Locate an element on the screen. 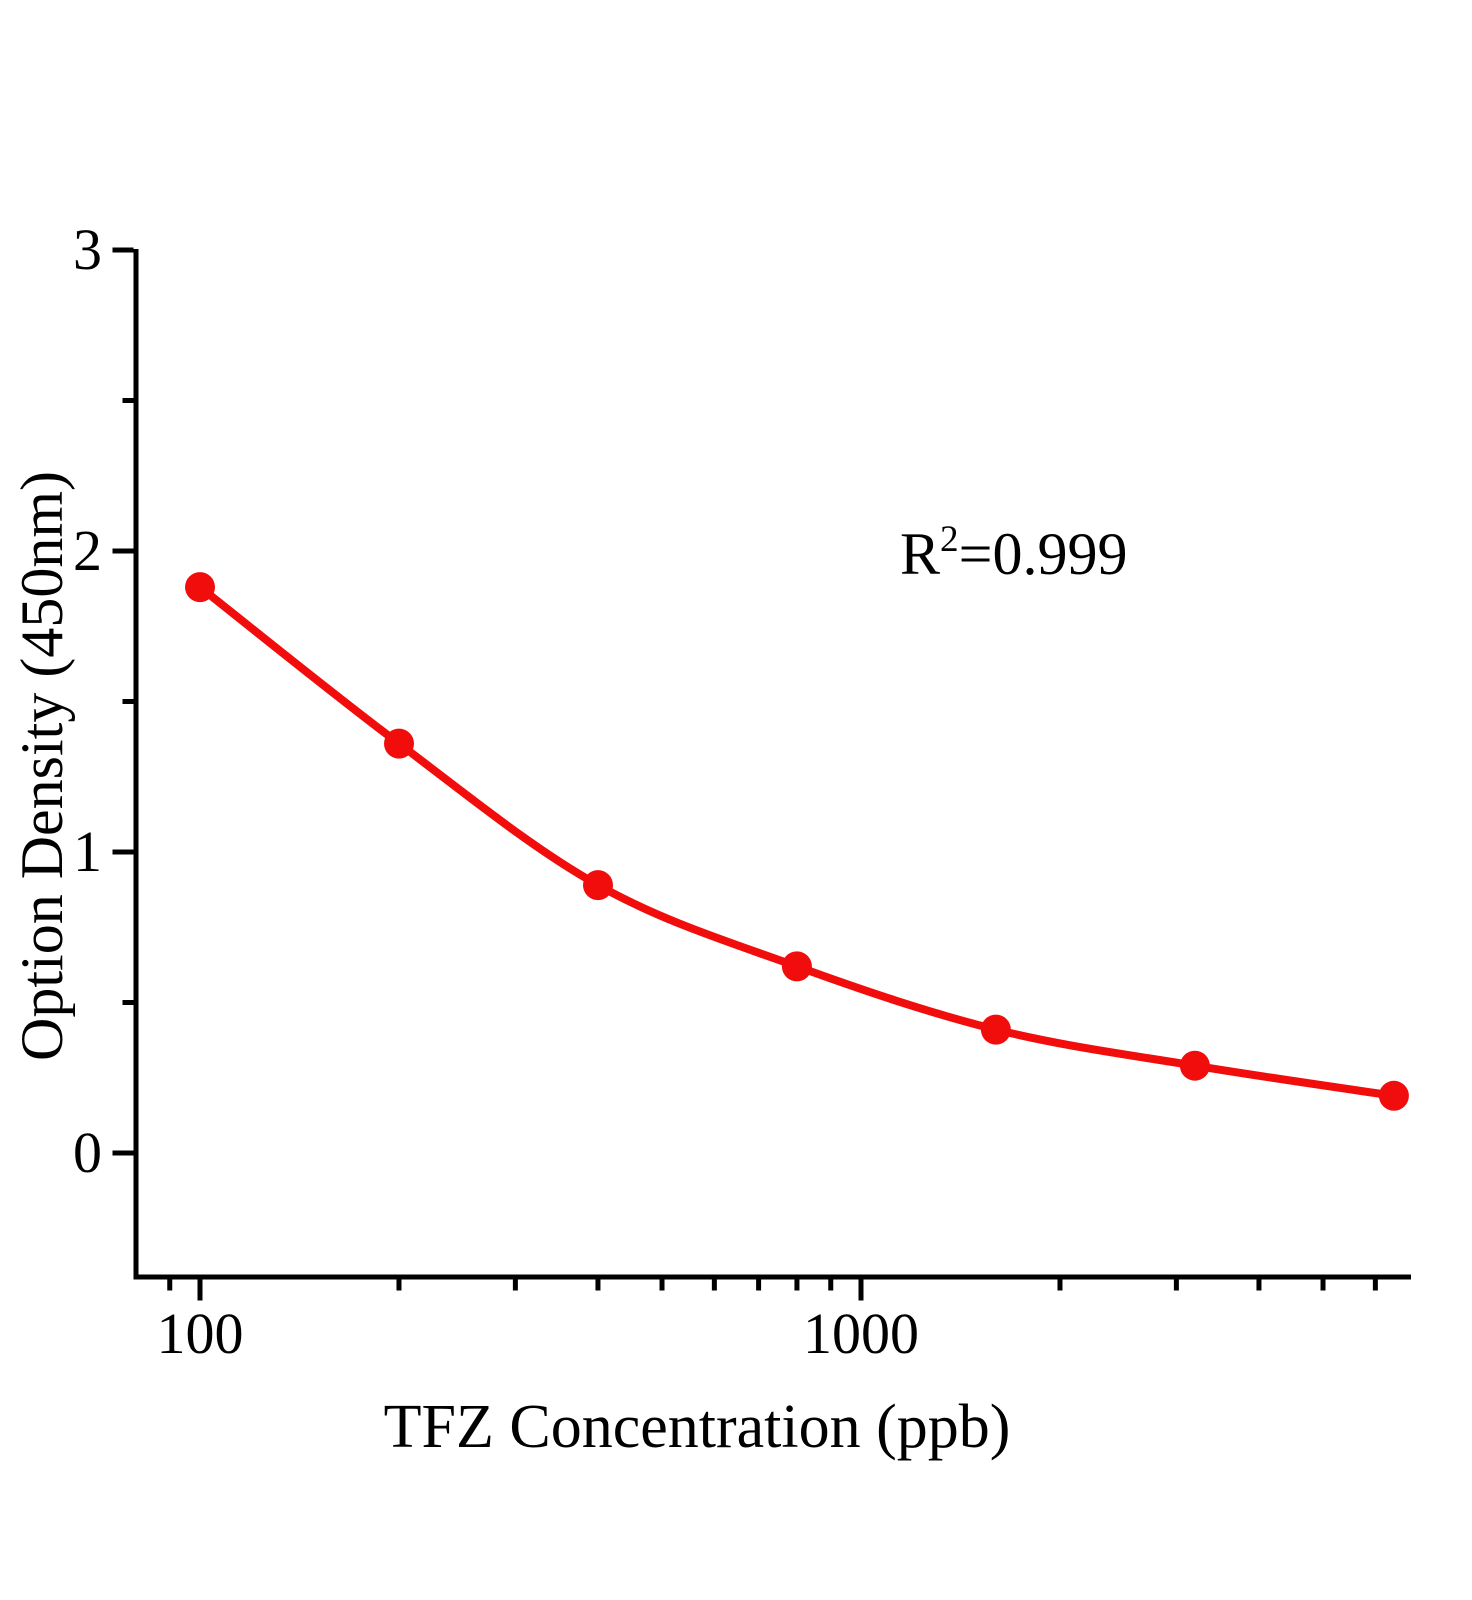  r-squared-annotation: R2=0.999 is located at coordinates (1014, 554).